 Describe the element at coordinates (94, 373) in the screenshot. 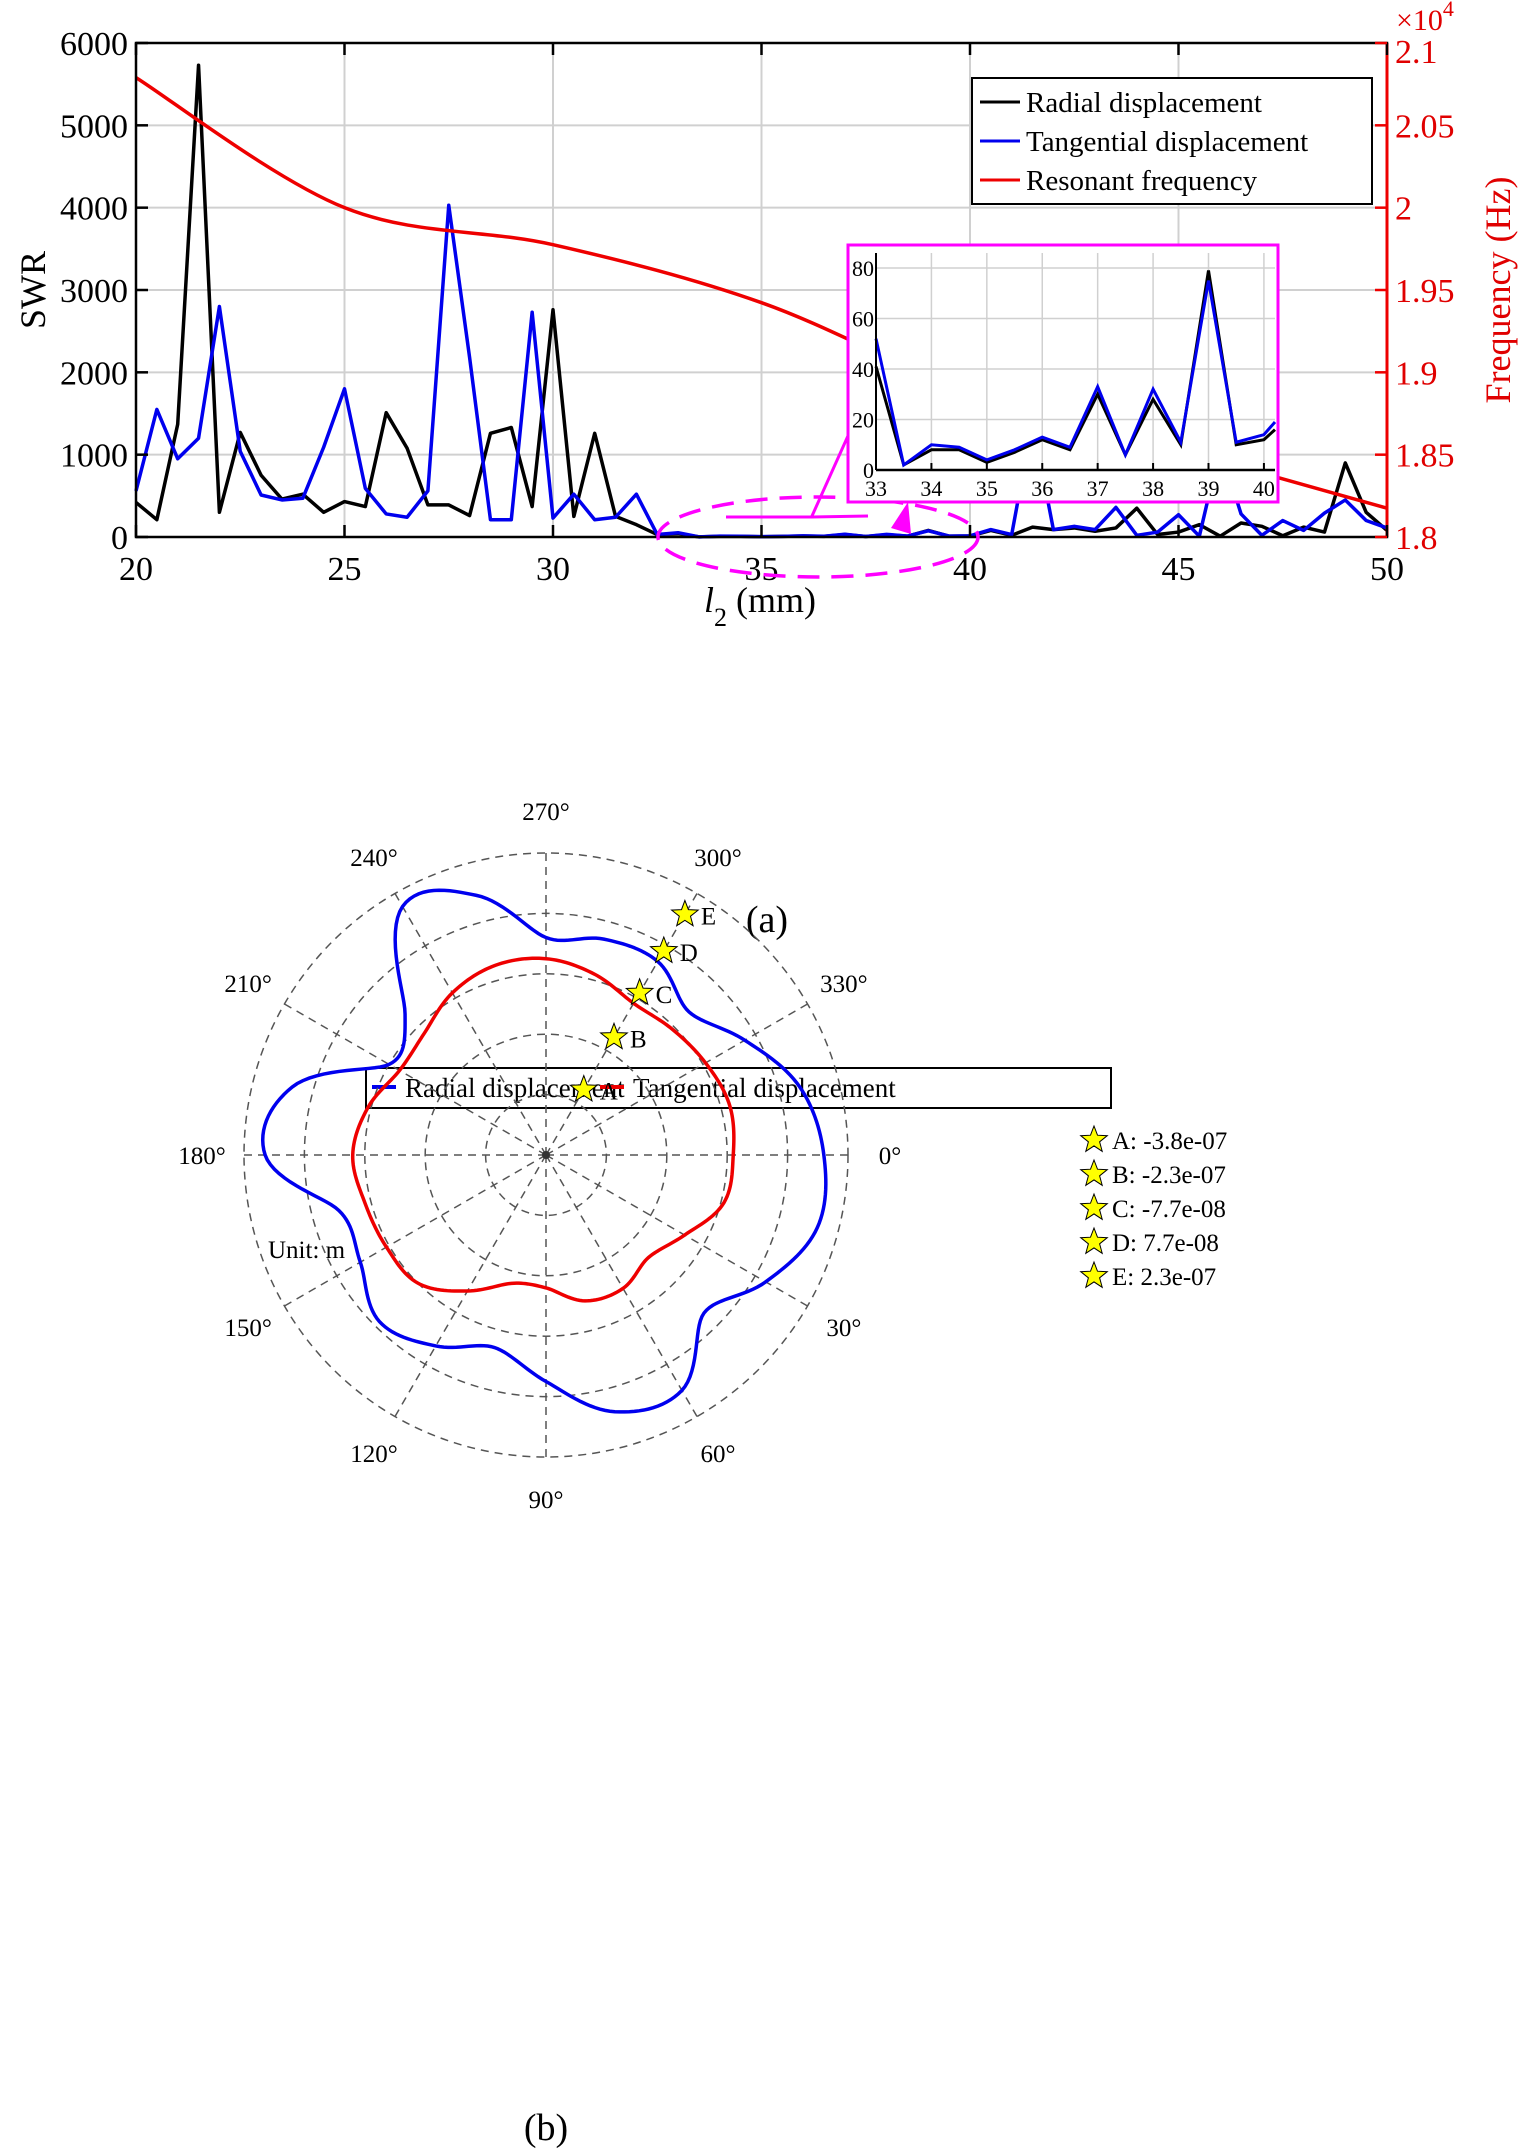

I see `y-tick-label: 2000` at that location.